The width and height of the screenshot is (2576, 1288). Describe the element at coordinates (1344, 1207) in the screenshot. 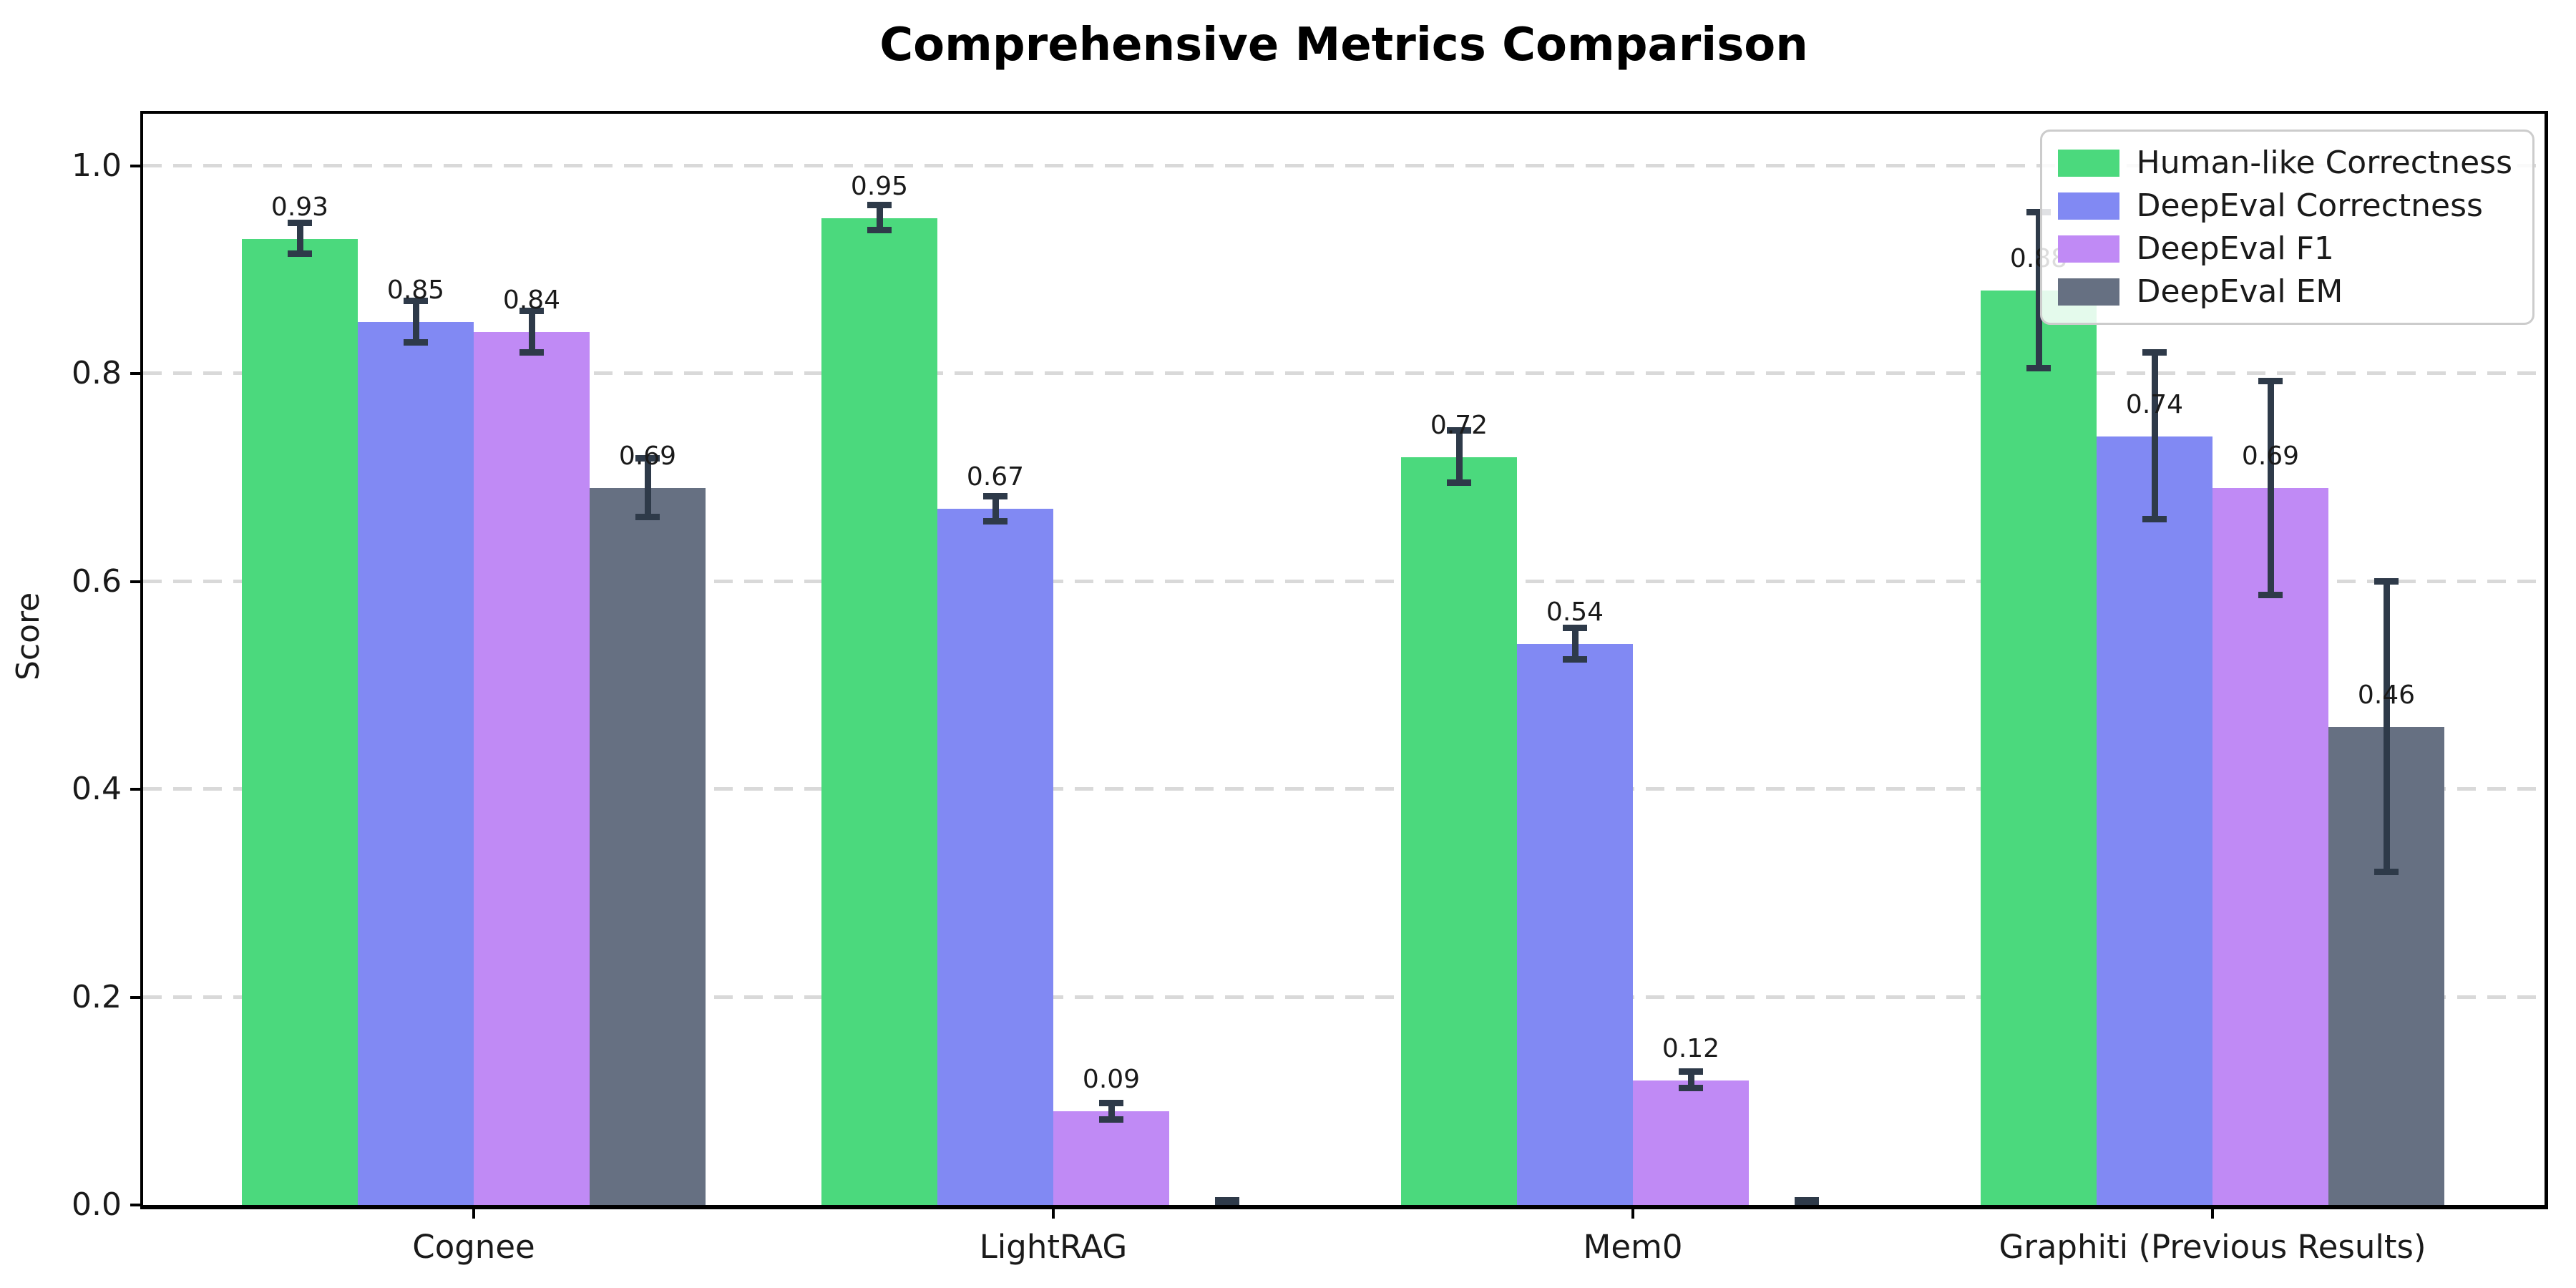

I see `x-axis-line` at that location.